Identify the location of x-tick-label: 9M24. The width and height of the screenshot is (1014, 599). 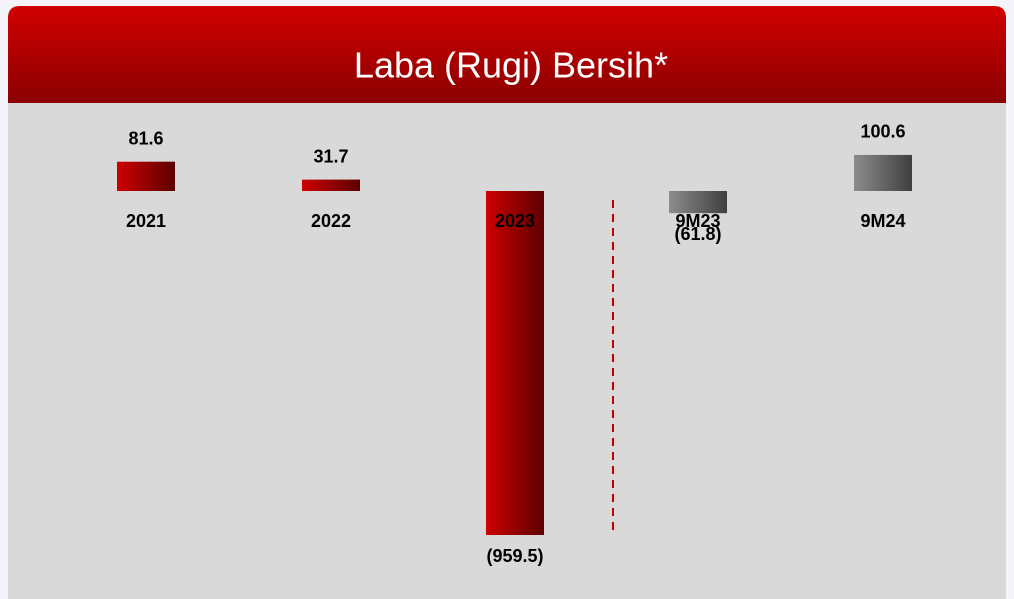
(882, 221).